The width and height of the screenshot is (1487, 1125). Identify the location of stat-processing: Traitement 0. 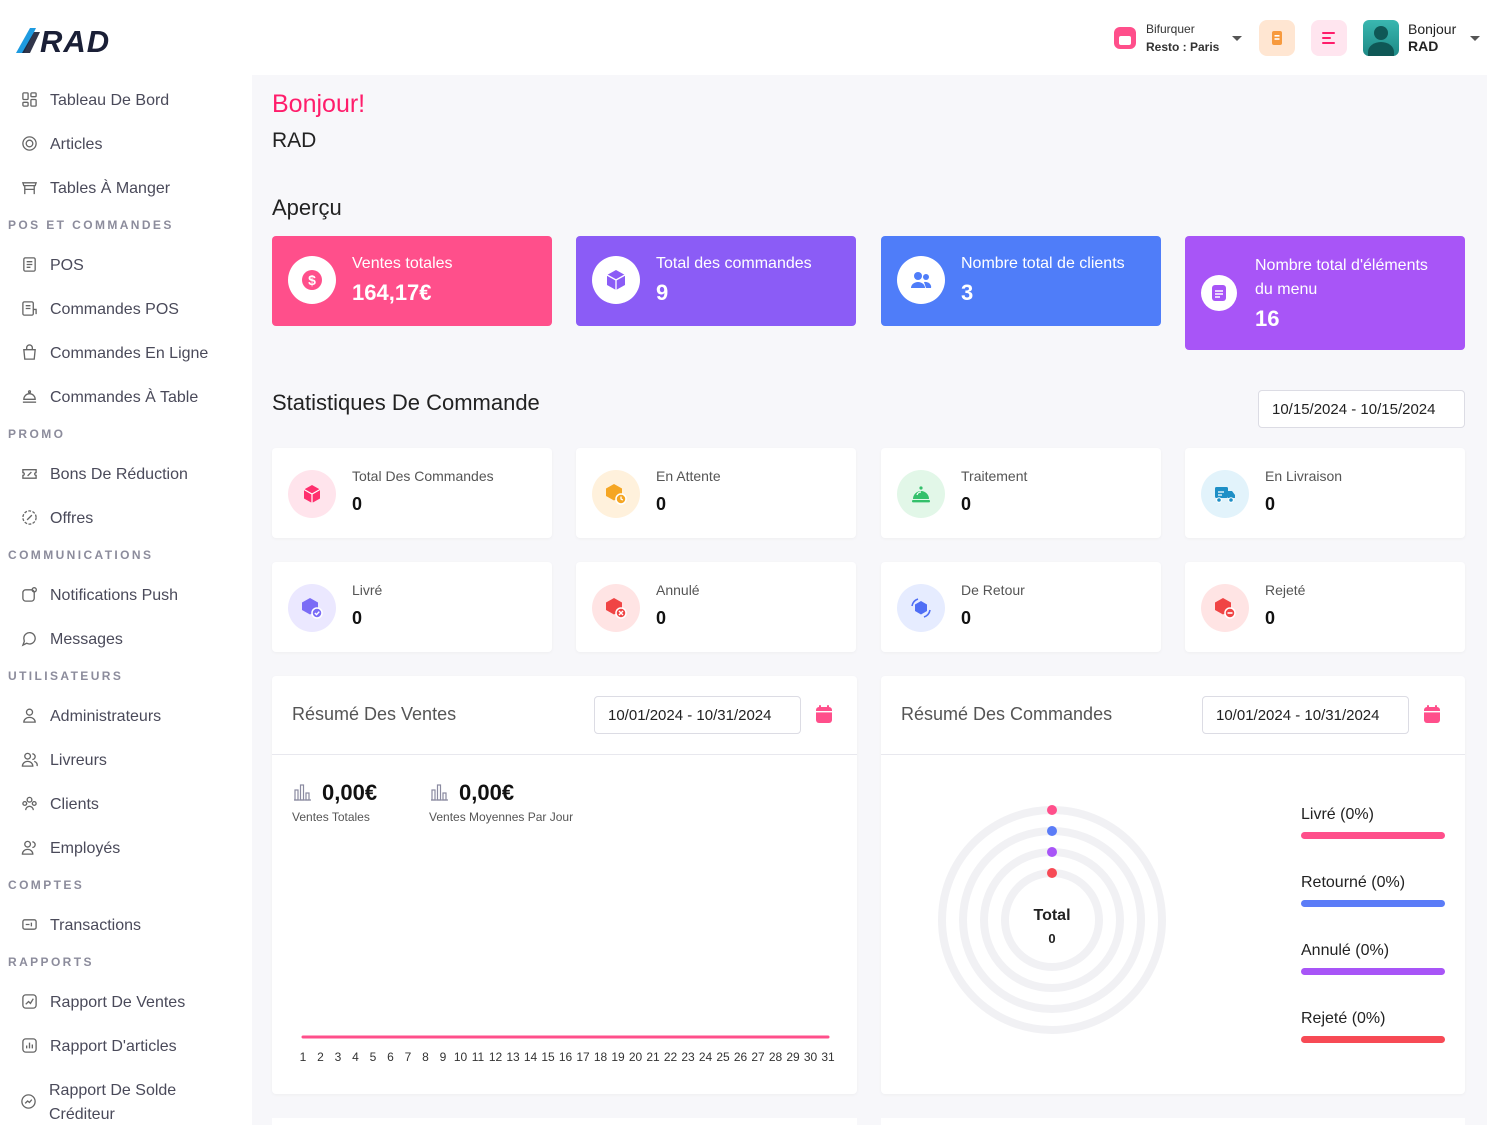
(1021, 493).